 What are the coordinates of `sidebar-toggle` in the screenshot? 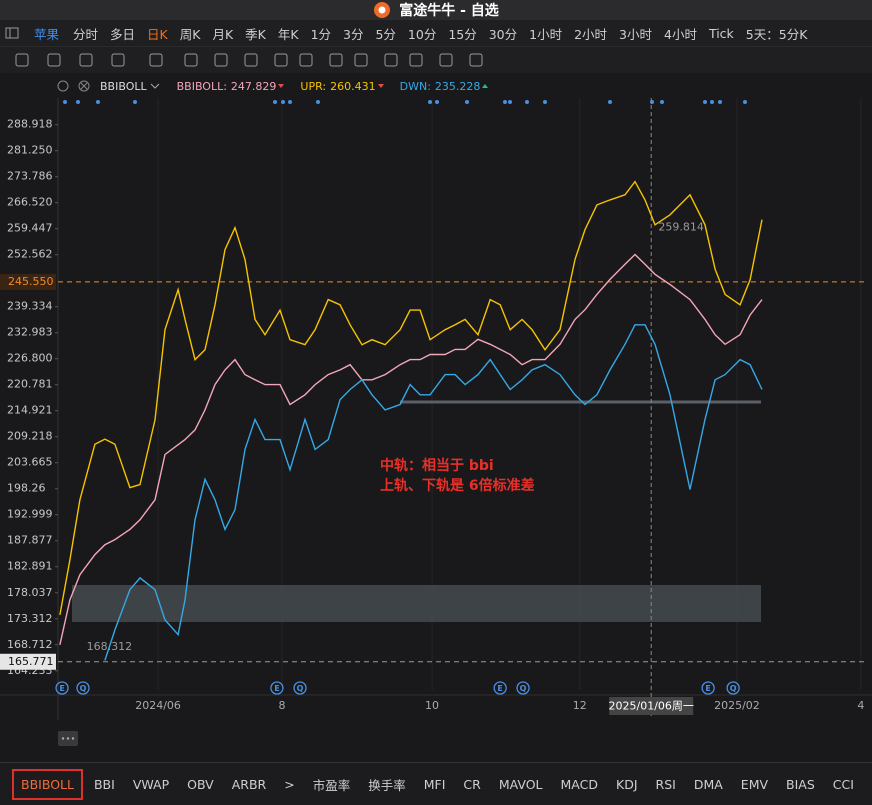 It's located at (13, 33).